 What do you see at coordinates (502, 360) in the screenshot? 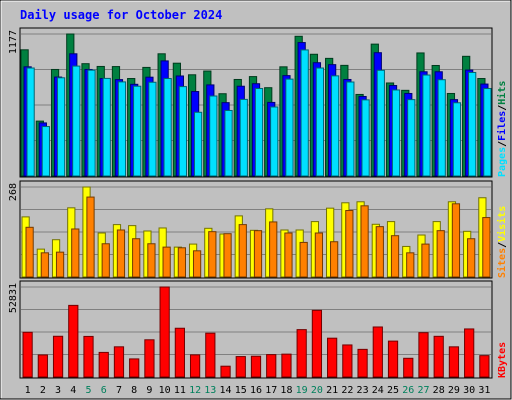
I see `legend-entry: KBytes` at bounding box center [502, 360].